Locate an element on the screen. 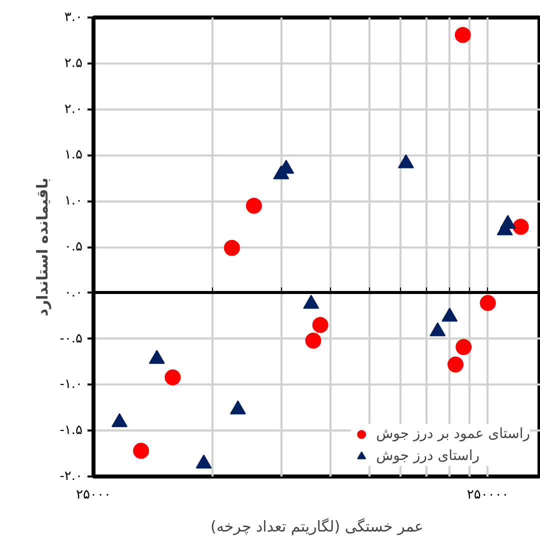 This screenshot has width=540, height=538. y-tick-label: -۲.۰ is located at coordinates (71, 476).